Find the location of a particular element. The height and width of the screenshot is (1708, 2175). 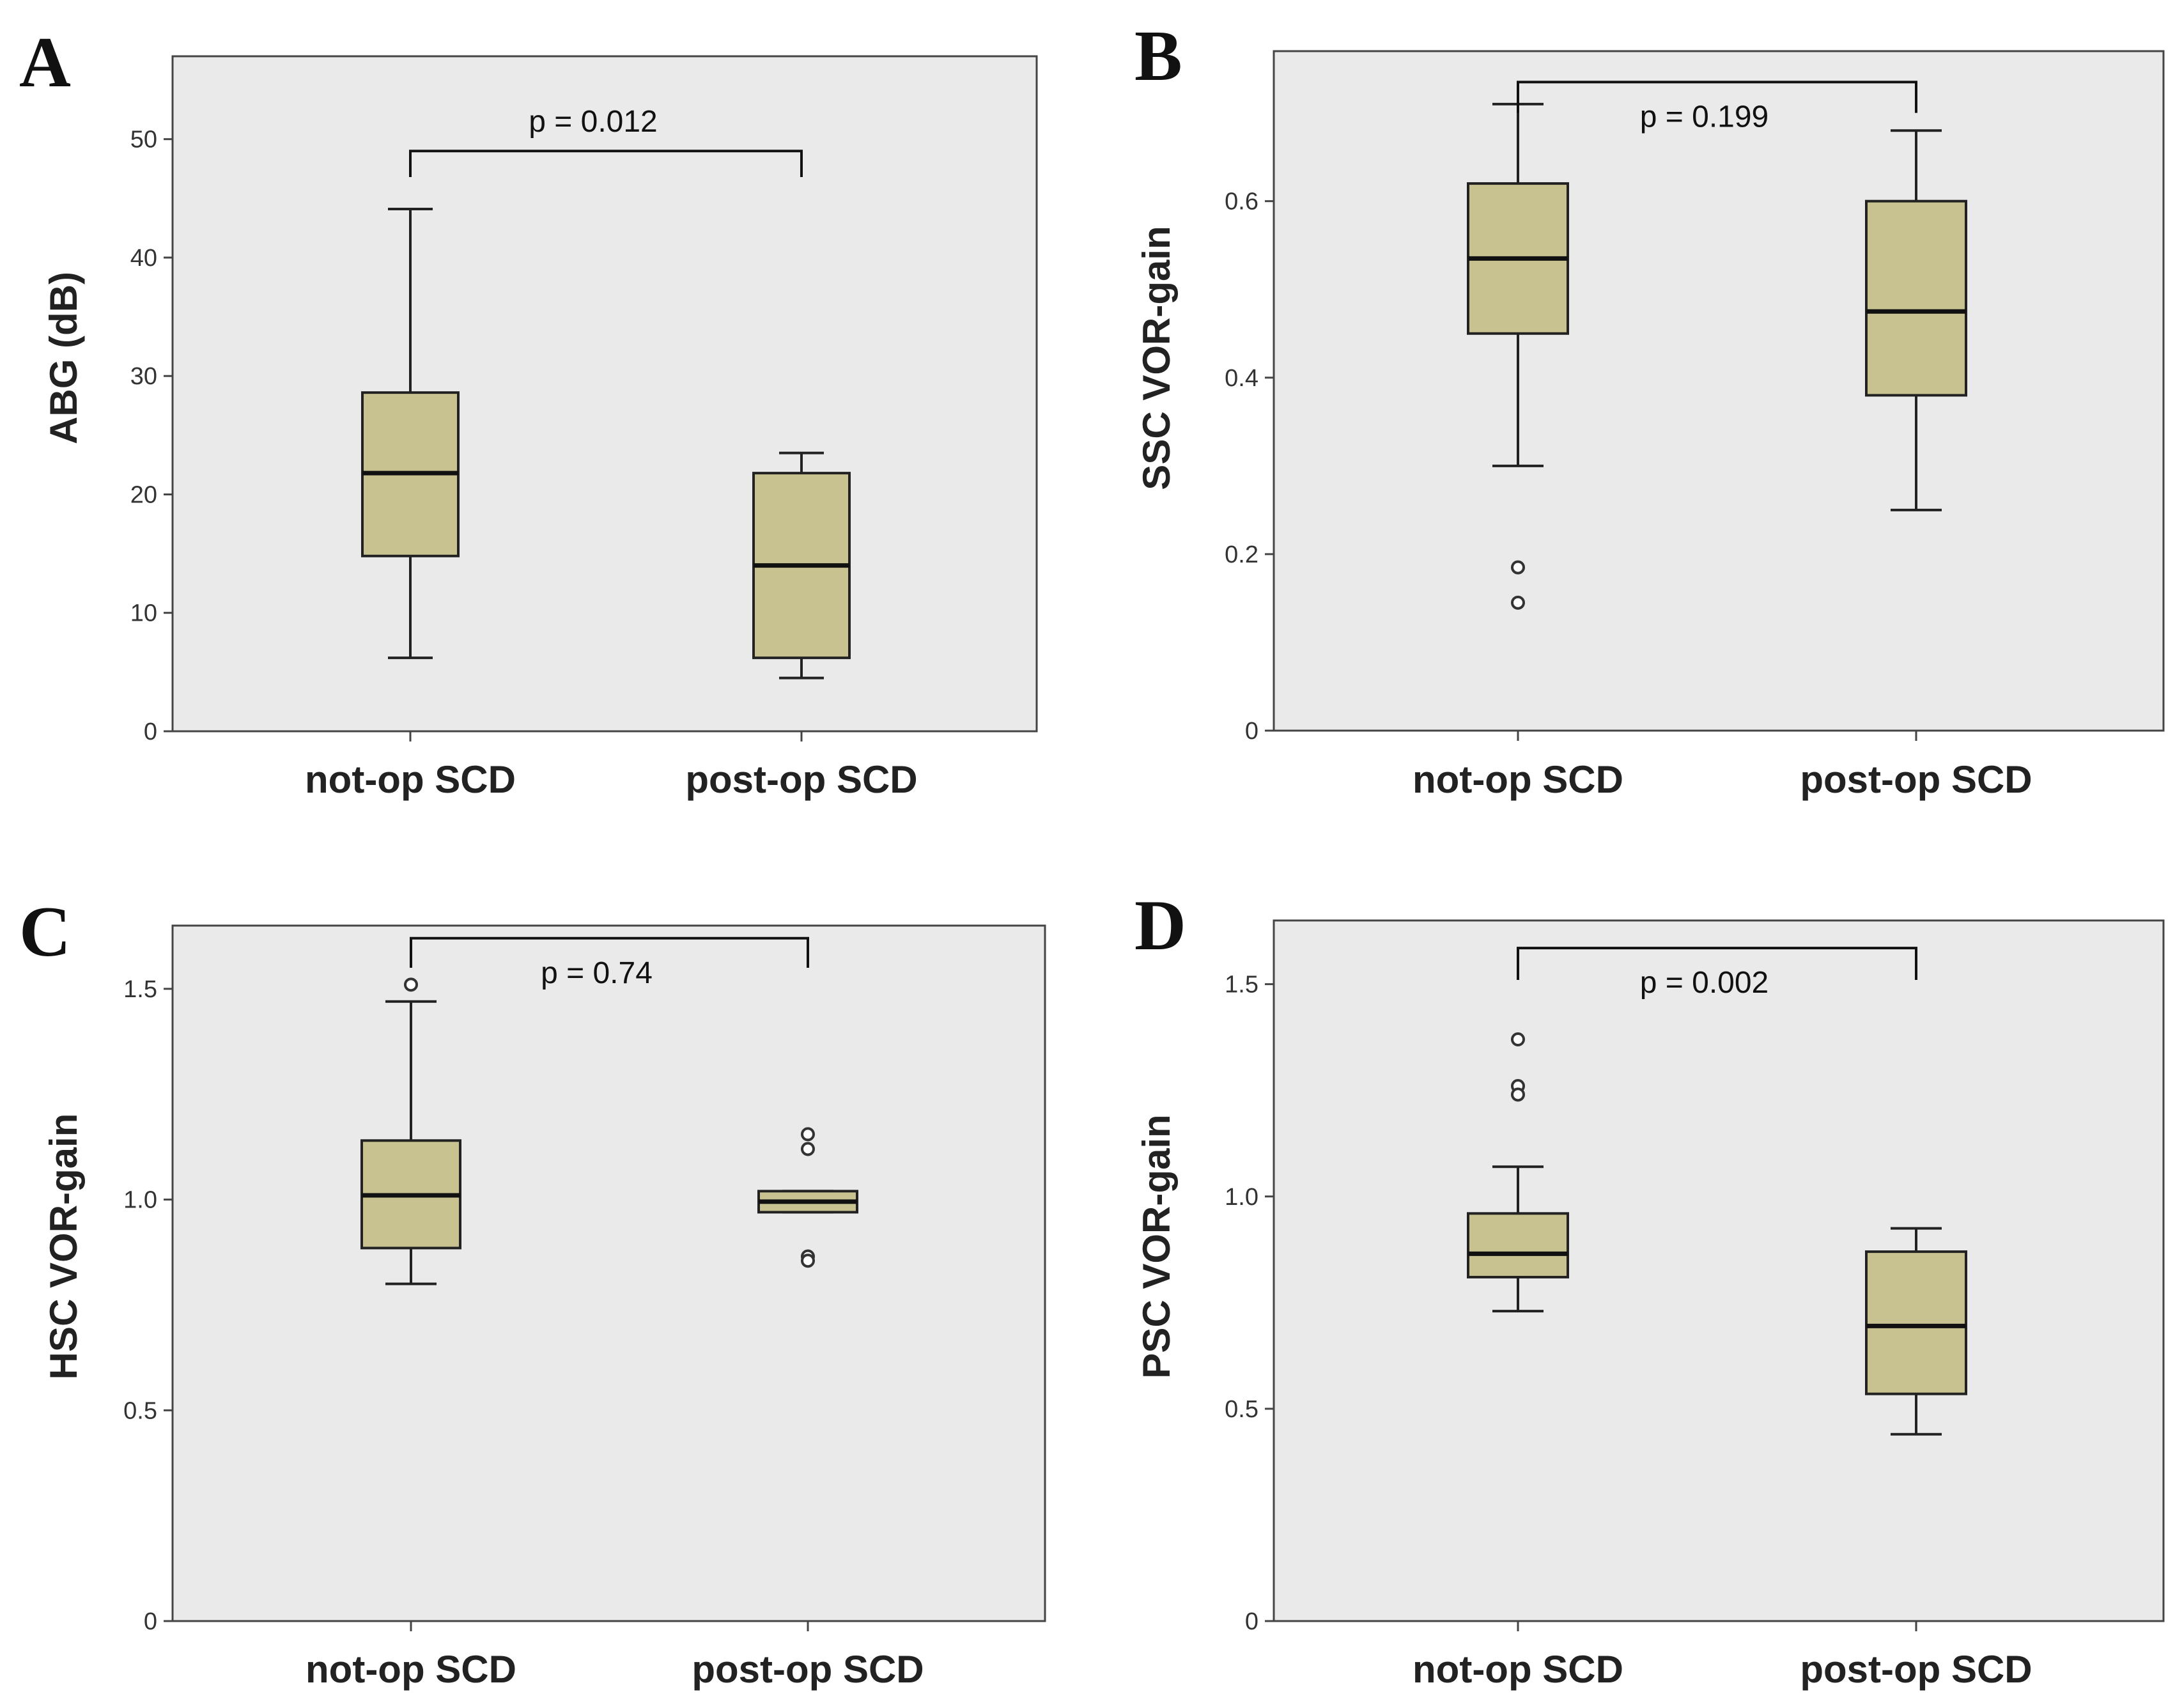

panel-letter: A is located at coordinates (45, 62).